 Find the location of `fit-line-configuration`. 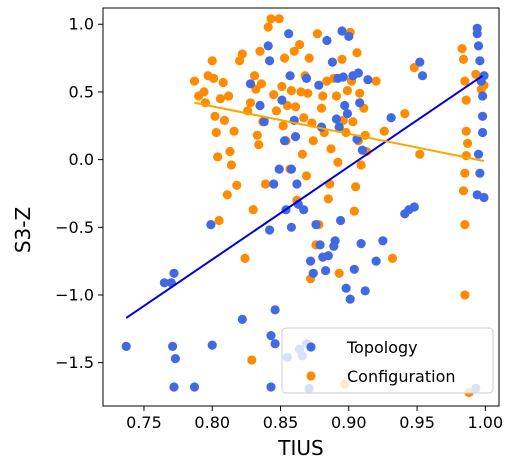

fit-line-configuration is located at coordinates (339, 131).